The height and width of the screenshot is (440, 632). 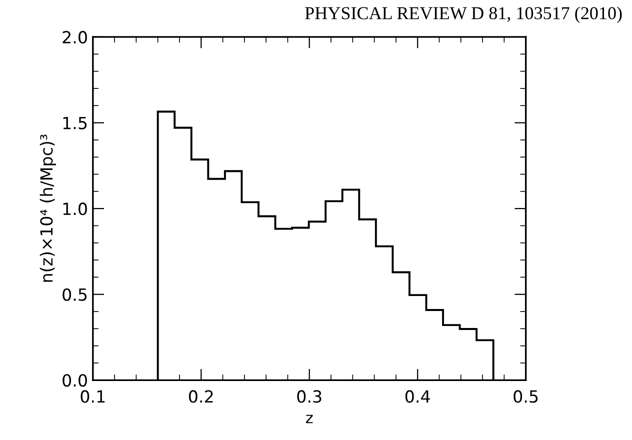 What do you see at coordinates (417, 396) in the screenshot?
I see `x-tick-label: 0.4` at bounding box center [417, 396].